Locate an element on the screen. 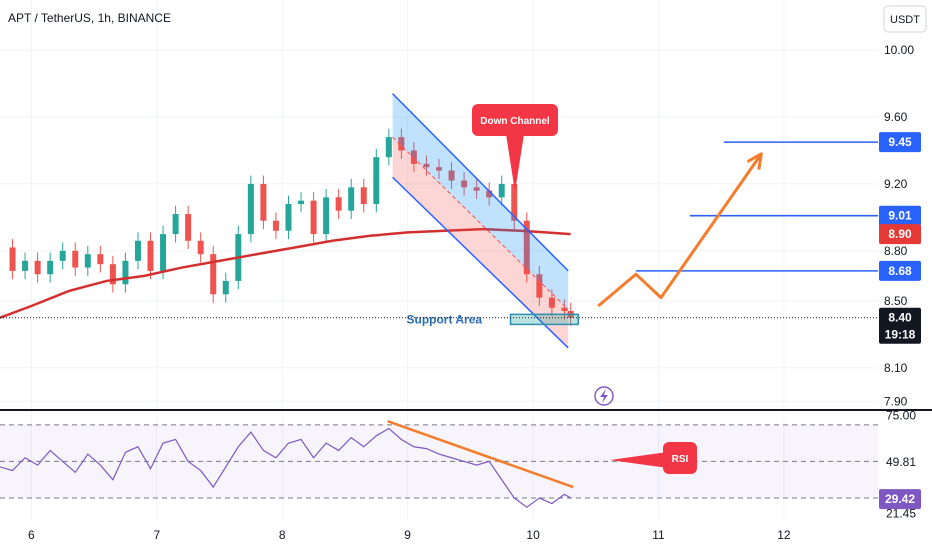  lightning-icon is located at coordinates (604, 396).